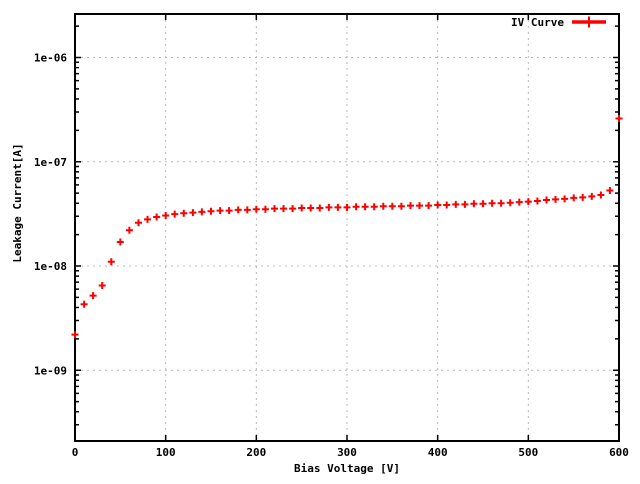 The width and height of the screenshot is (640, 484). Describe the element at coordinates (50, 266) in the screenshot. I see `y-tick-label: 1e-08` at that location.